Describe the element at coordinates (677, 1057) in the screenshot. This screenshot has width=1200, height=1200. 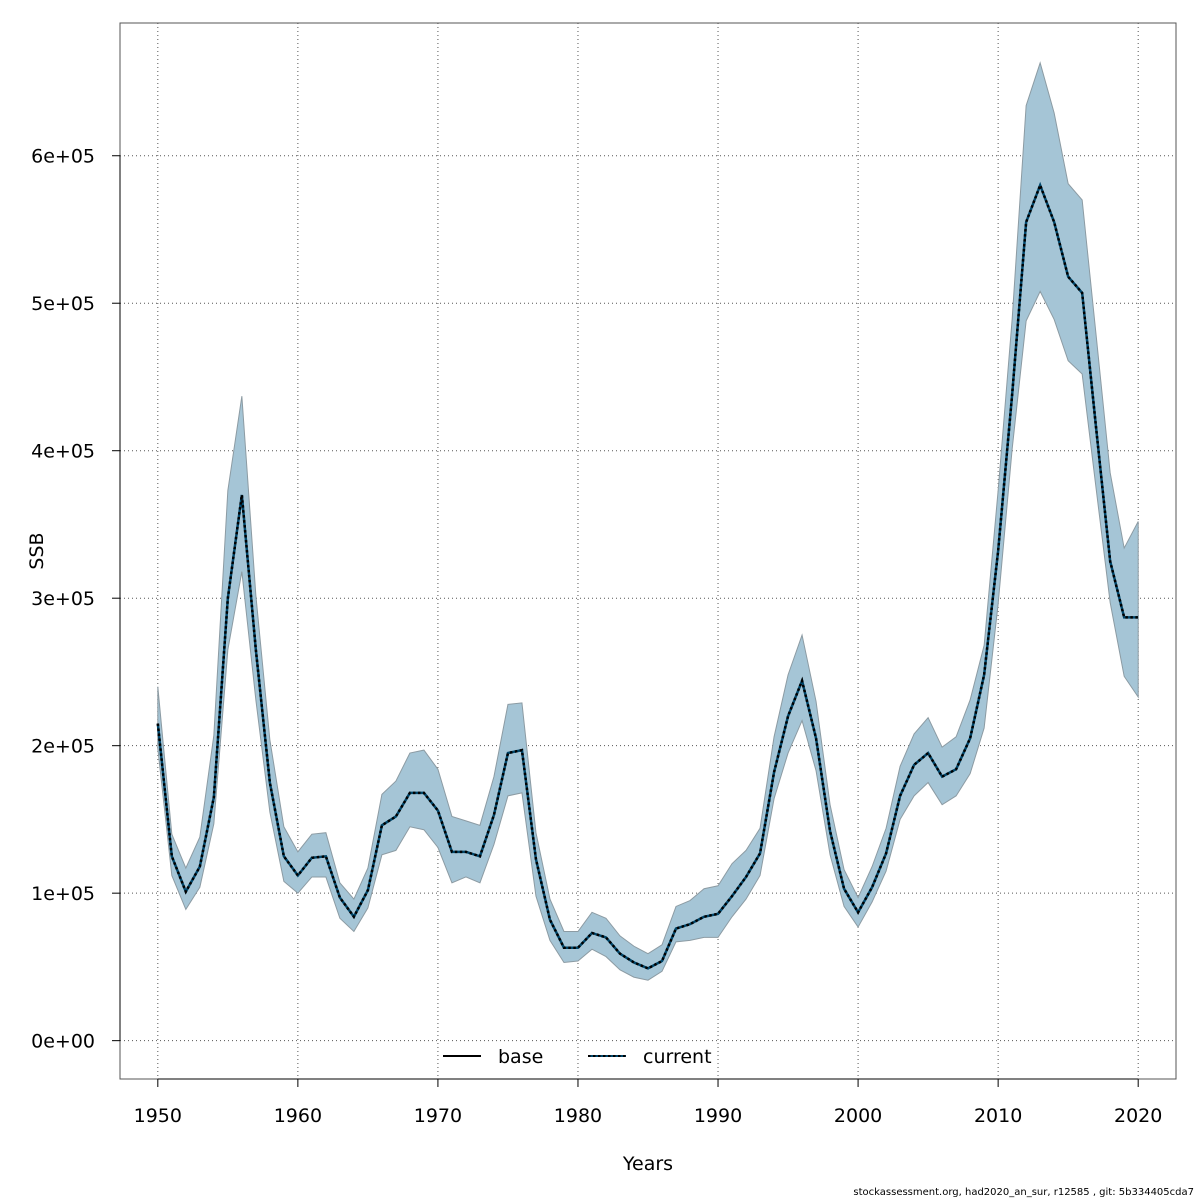
I see `legend-label-current: current` at that location.